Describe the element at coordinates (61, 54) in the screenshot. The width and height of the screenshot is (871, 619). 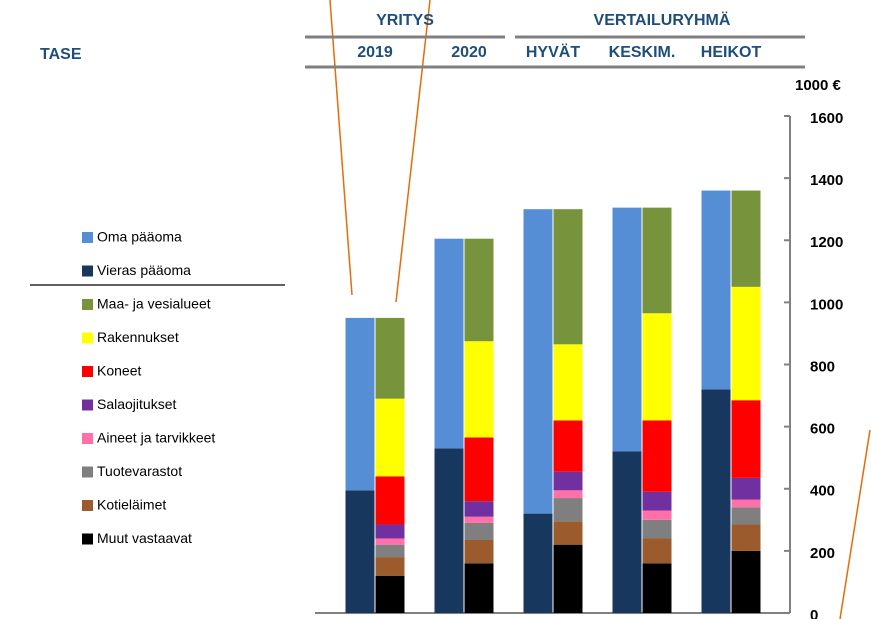
I see `chart-title: TASE` at that location.